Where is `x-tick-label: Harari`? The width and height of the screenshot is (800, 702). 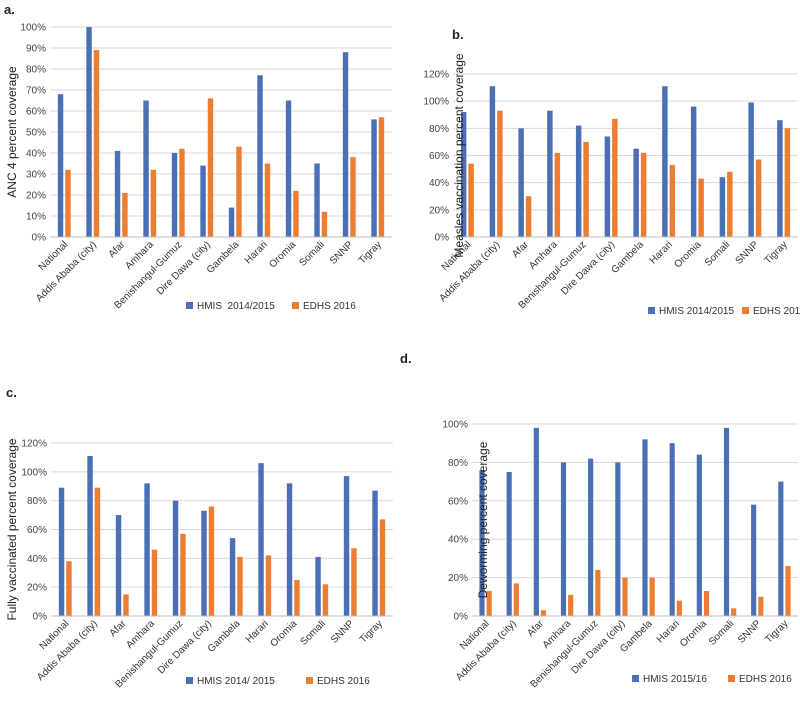 x-tick-label: Harari is located at coordinates (256, 252).